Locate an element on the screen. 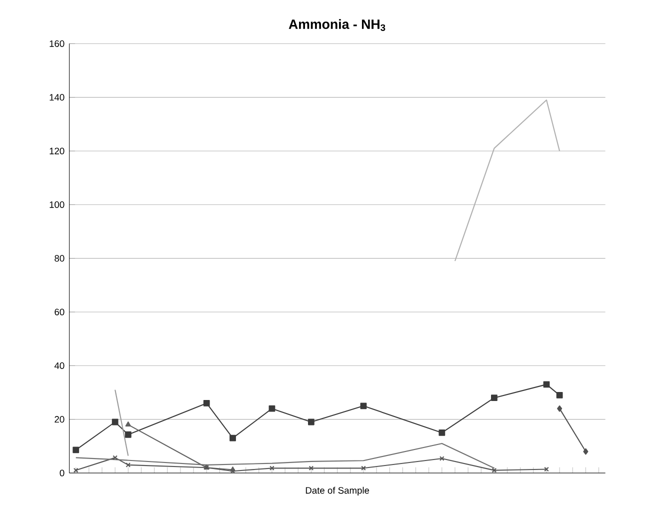 The width and height of the screenshot is (664, 521). y-tick-label: 60 is located at coordinates (59, 312).